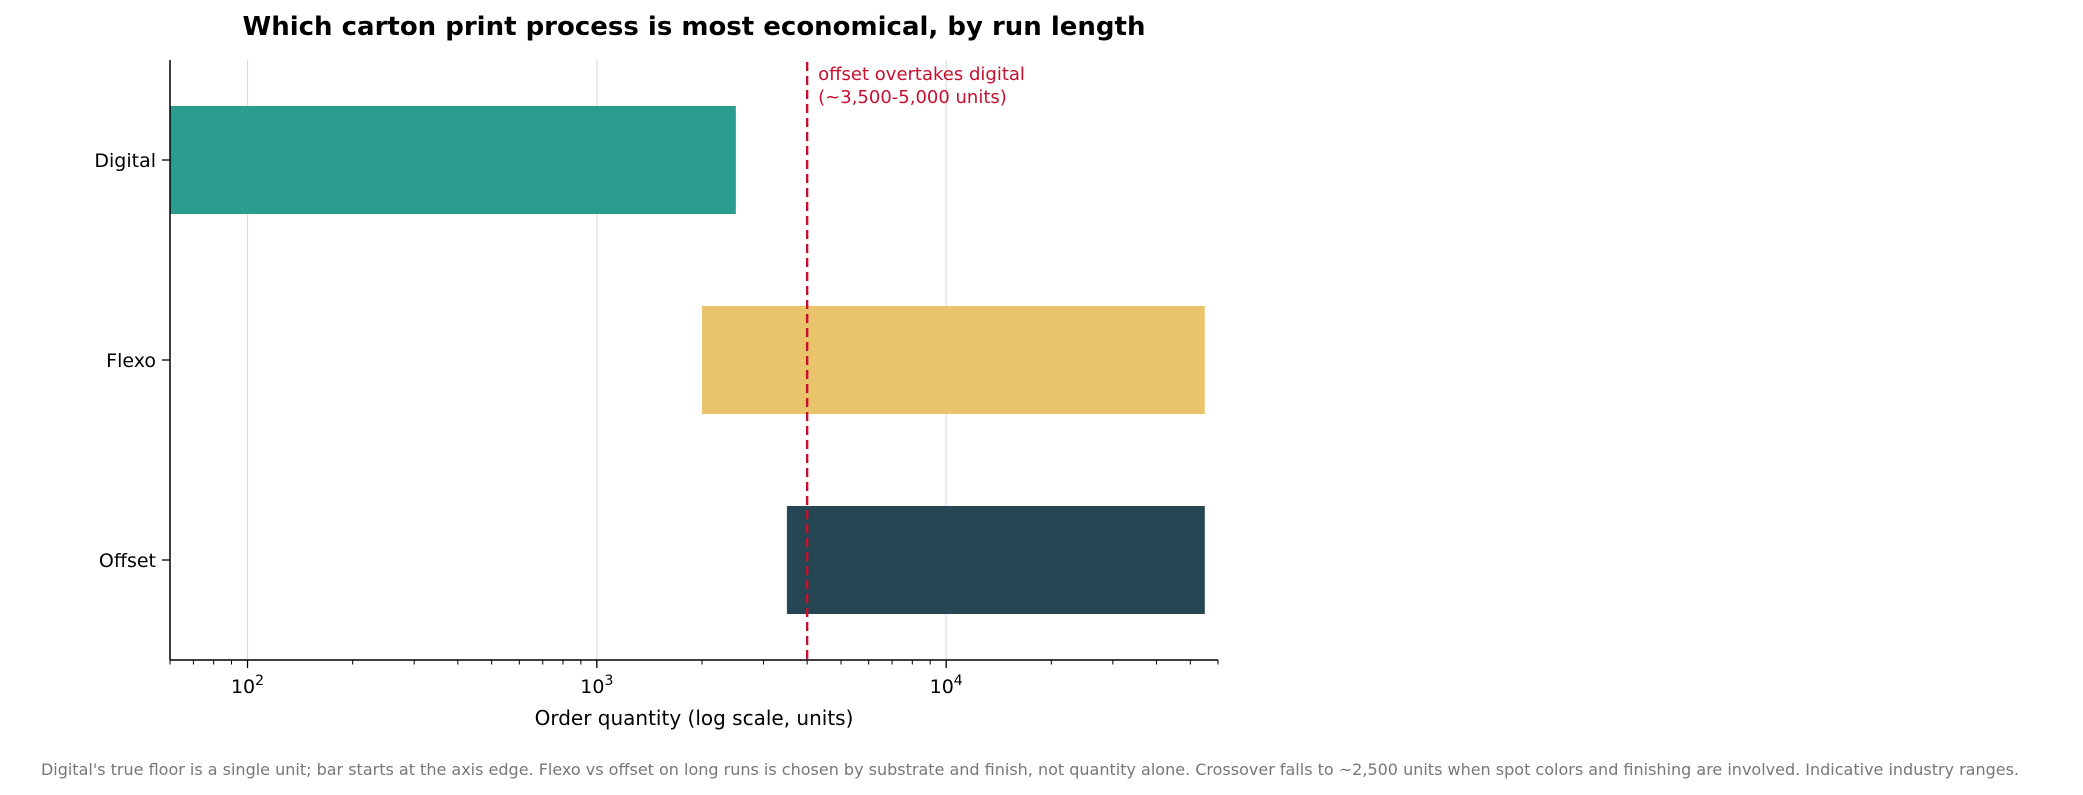 The width and height of the screenshot is (2083, 795). What do you see at coordinates (995, 560) in the screenshot?
I see `bar-offset` at bounding box center [995, 560].